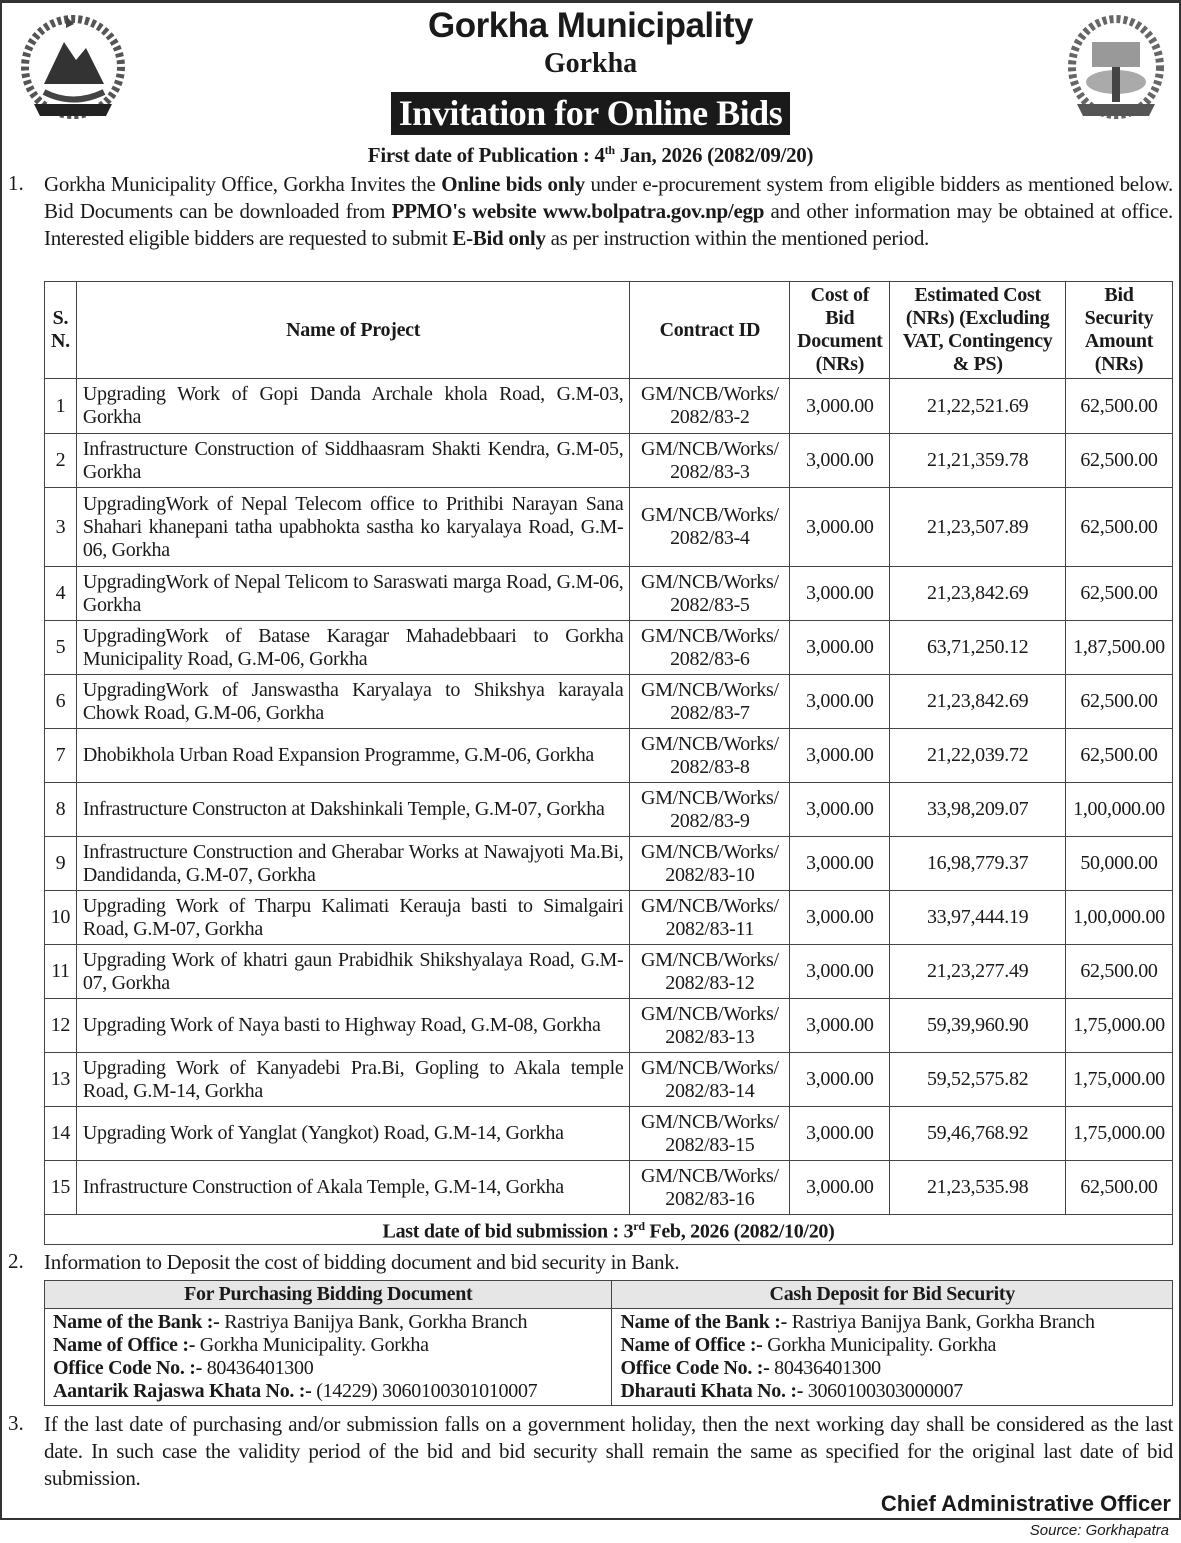  I want to click on estimated-cost: 21,23,535.98, so click(977, 1187).